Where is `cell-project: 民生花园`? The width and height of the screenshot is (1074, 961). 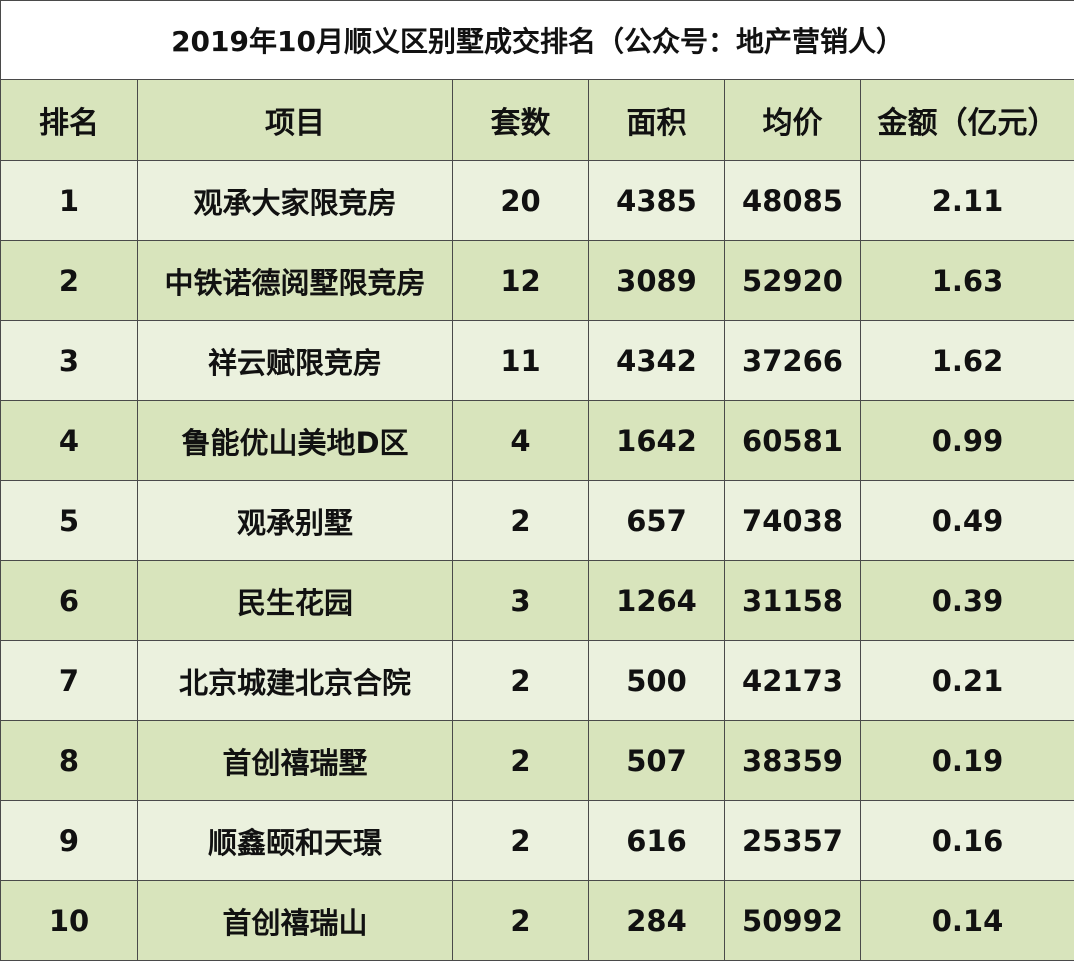
cell-project: 民生花园 is located at coordinates (295, 600).